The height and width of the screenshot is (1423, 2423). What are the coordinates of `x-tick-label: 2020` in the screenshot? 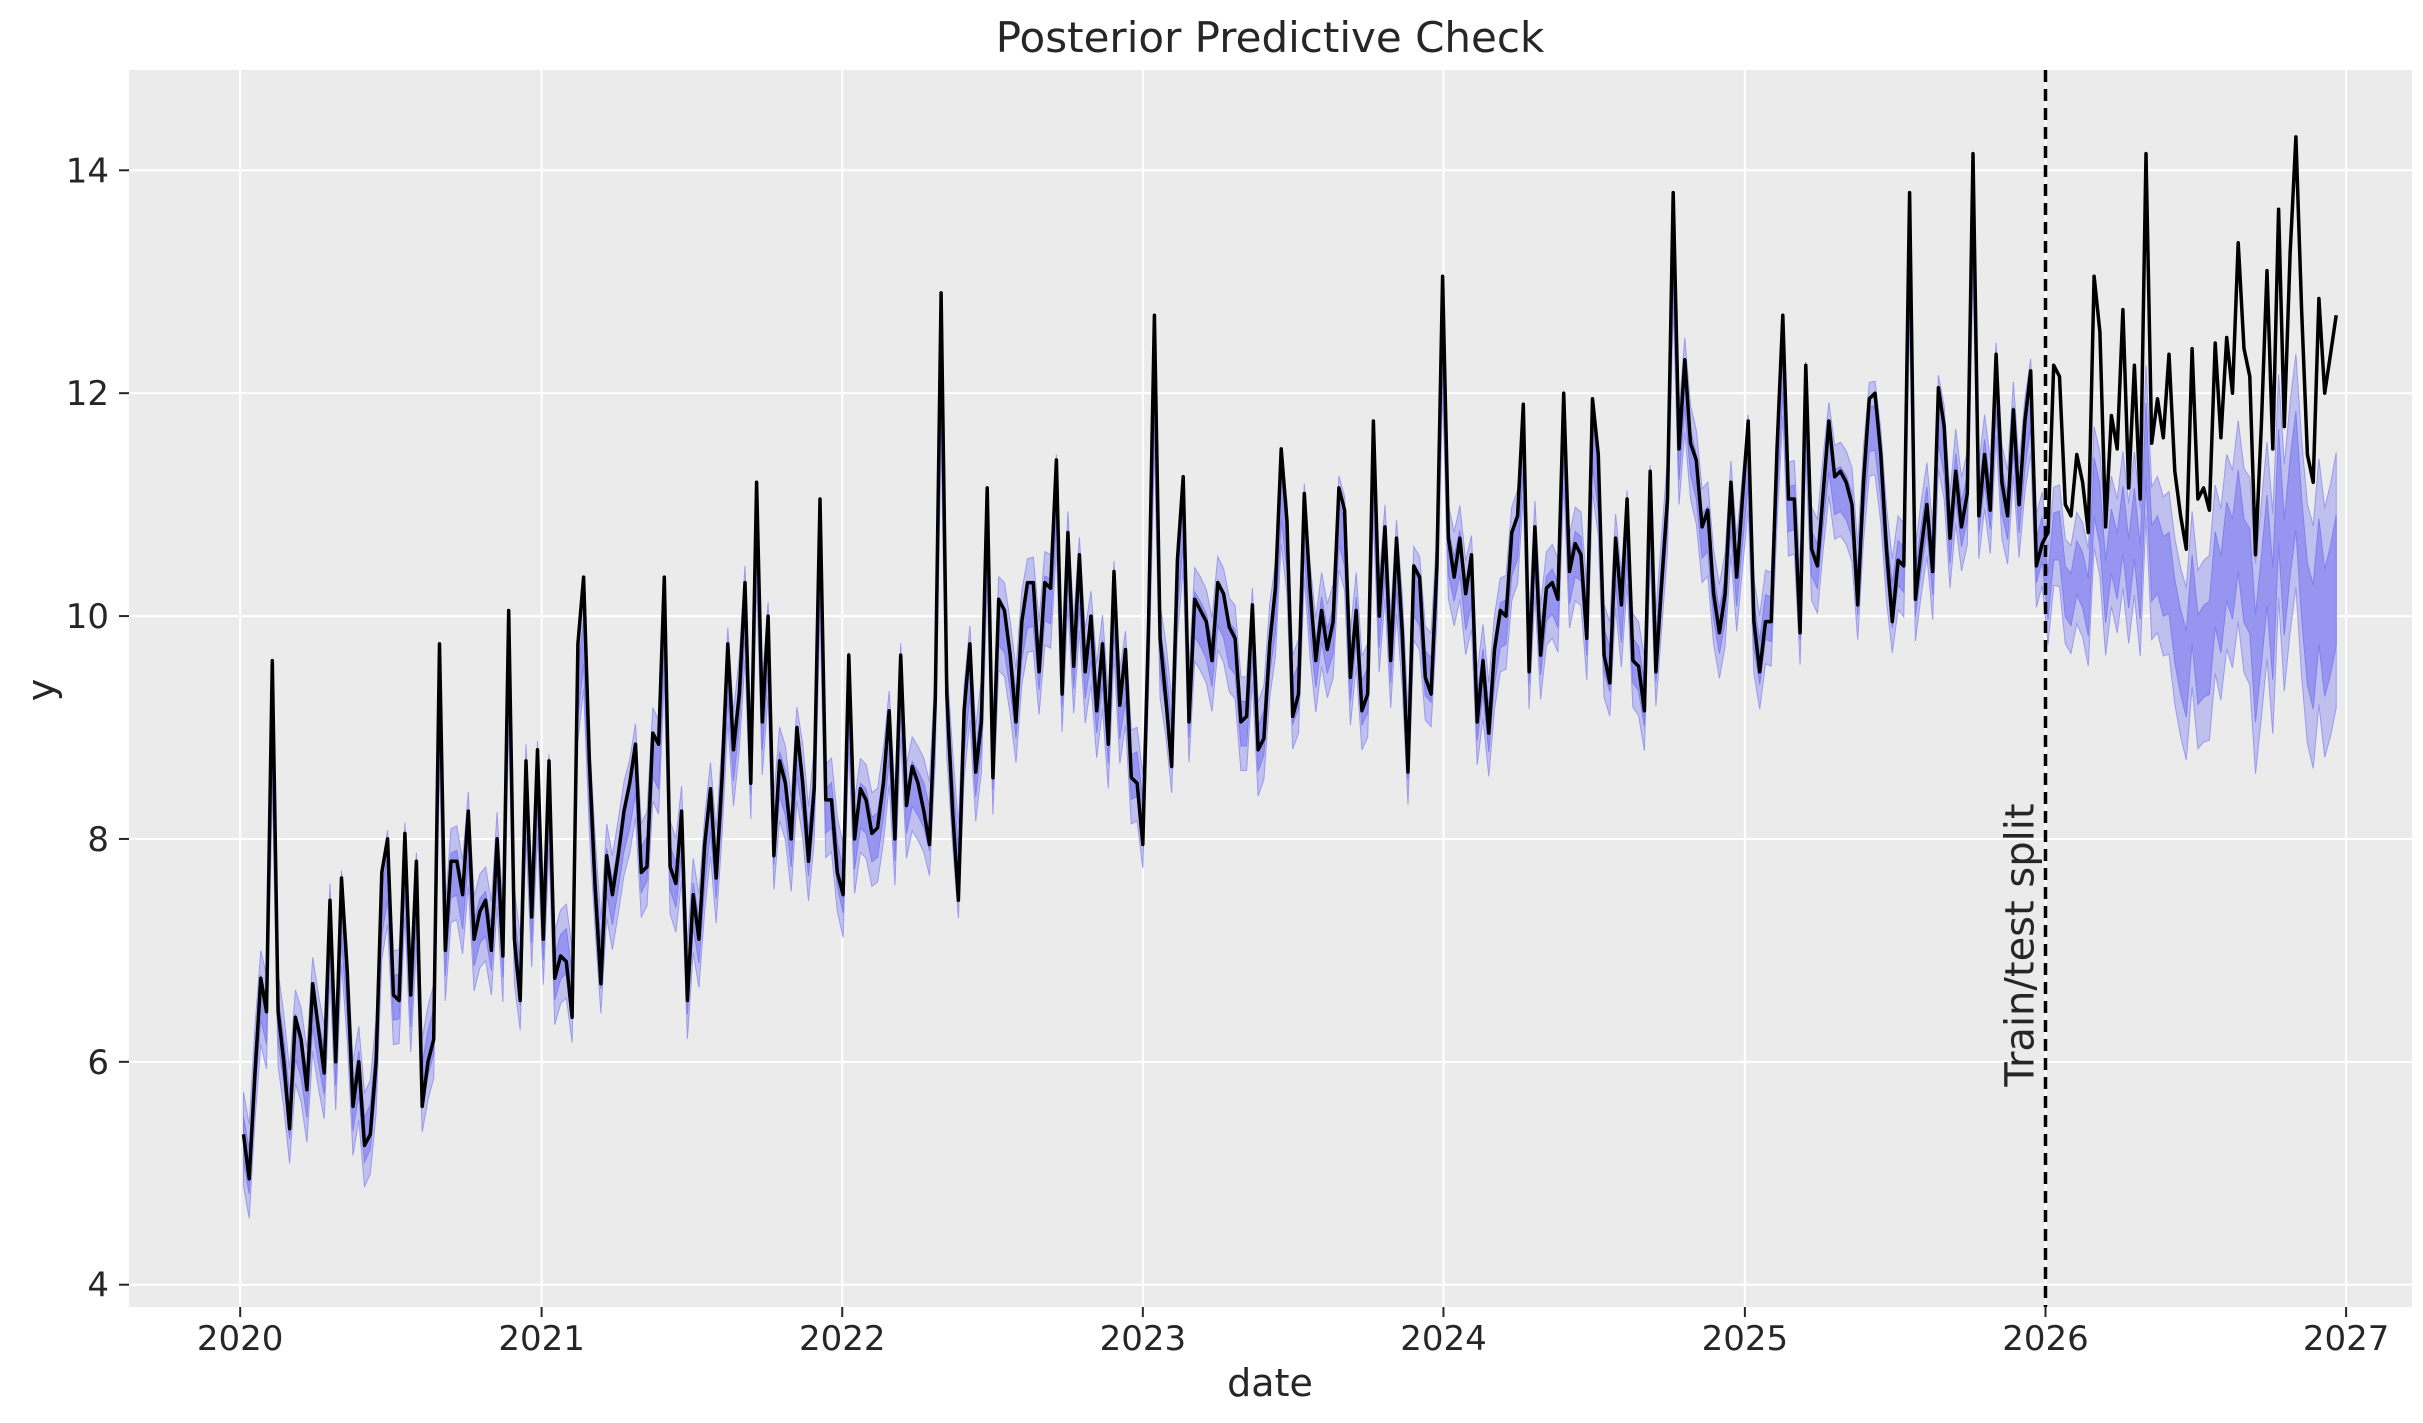 It's located at (240, 1339).